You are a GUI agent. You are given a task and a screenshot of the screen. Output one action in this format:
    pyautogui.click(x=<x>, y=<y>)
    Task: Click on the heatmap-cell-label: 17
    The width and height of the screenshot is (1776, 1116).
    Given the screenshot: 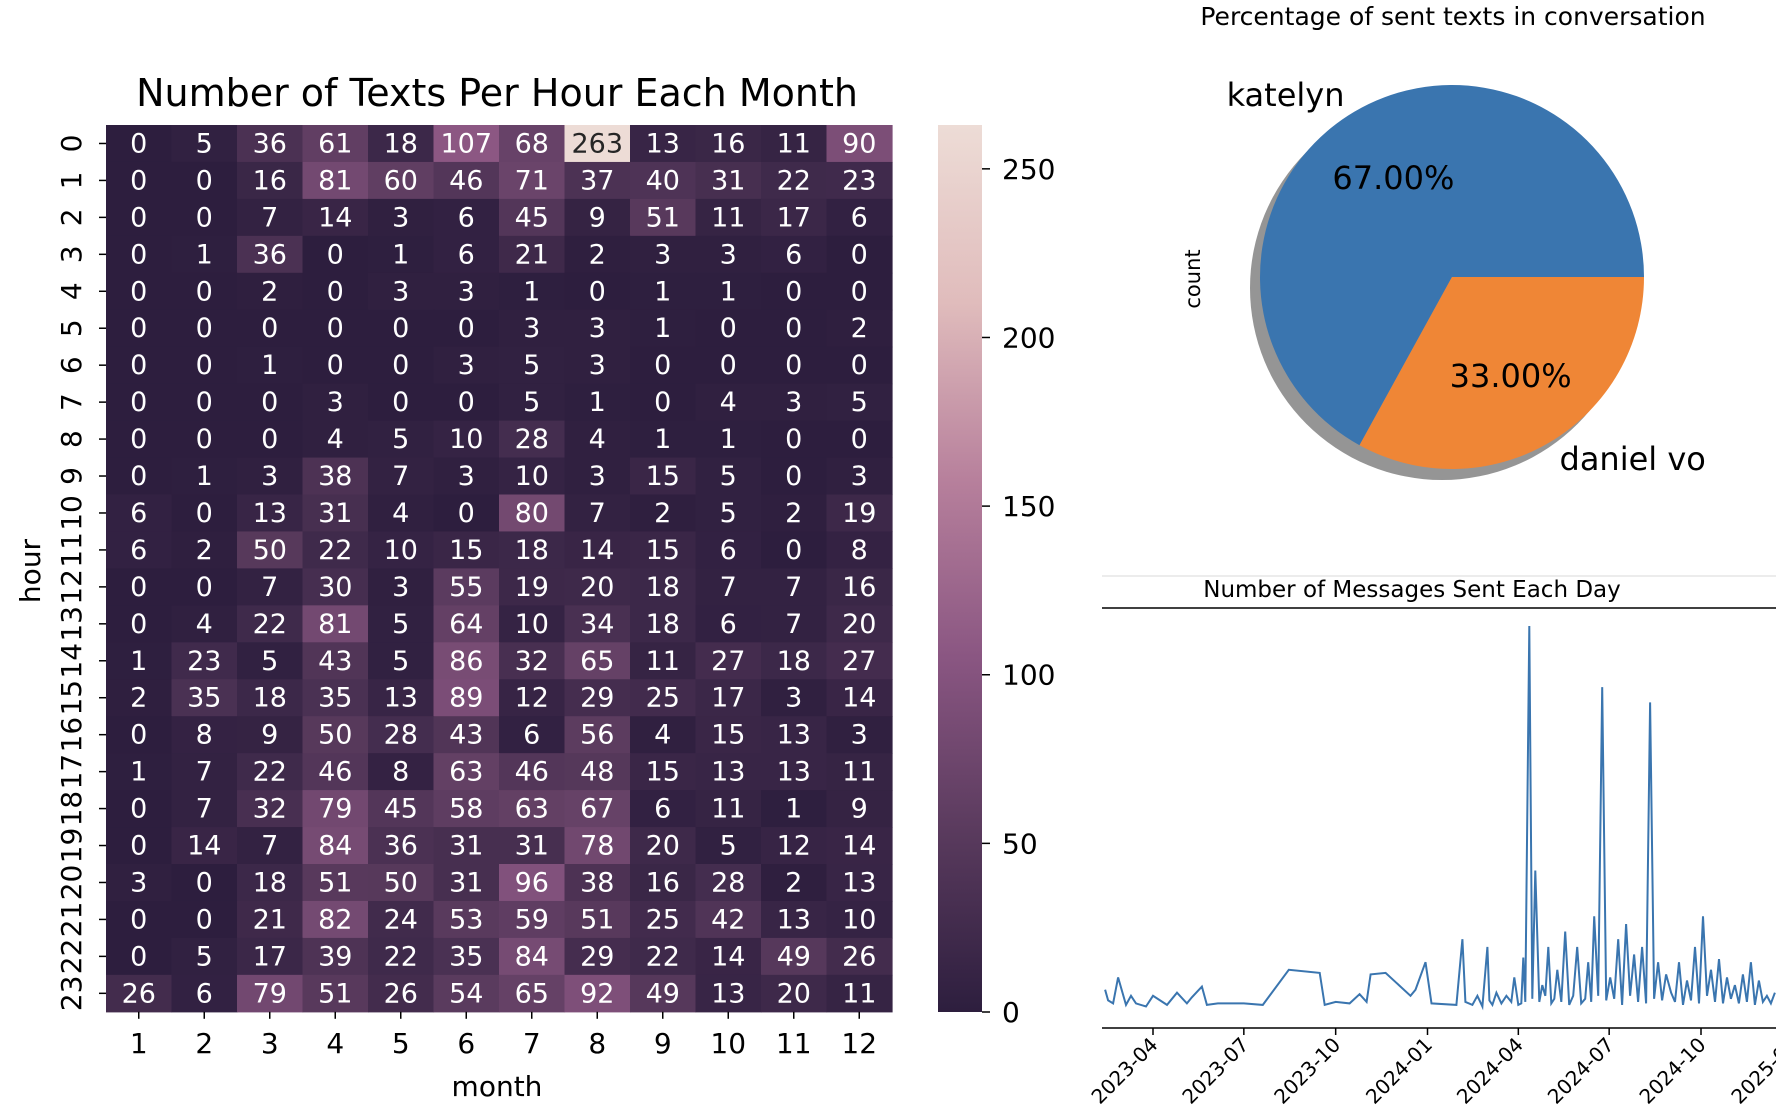 What is the action you would take?
    pyautogui.click(x=270, y=956)
    